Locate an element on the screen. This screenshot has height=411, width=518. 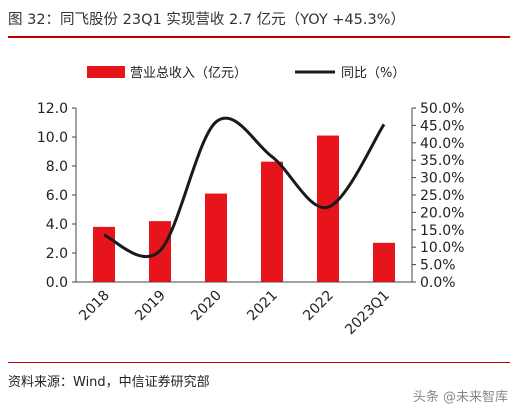
legend-label-bar: 营业总收入（亿元） is located at coordinates (188, 73).